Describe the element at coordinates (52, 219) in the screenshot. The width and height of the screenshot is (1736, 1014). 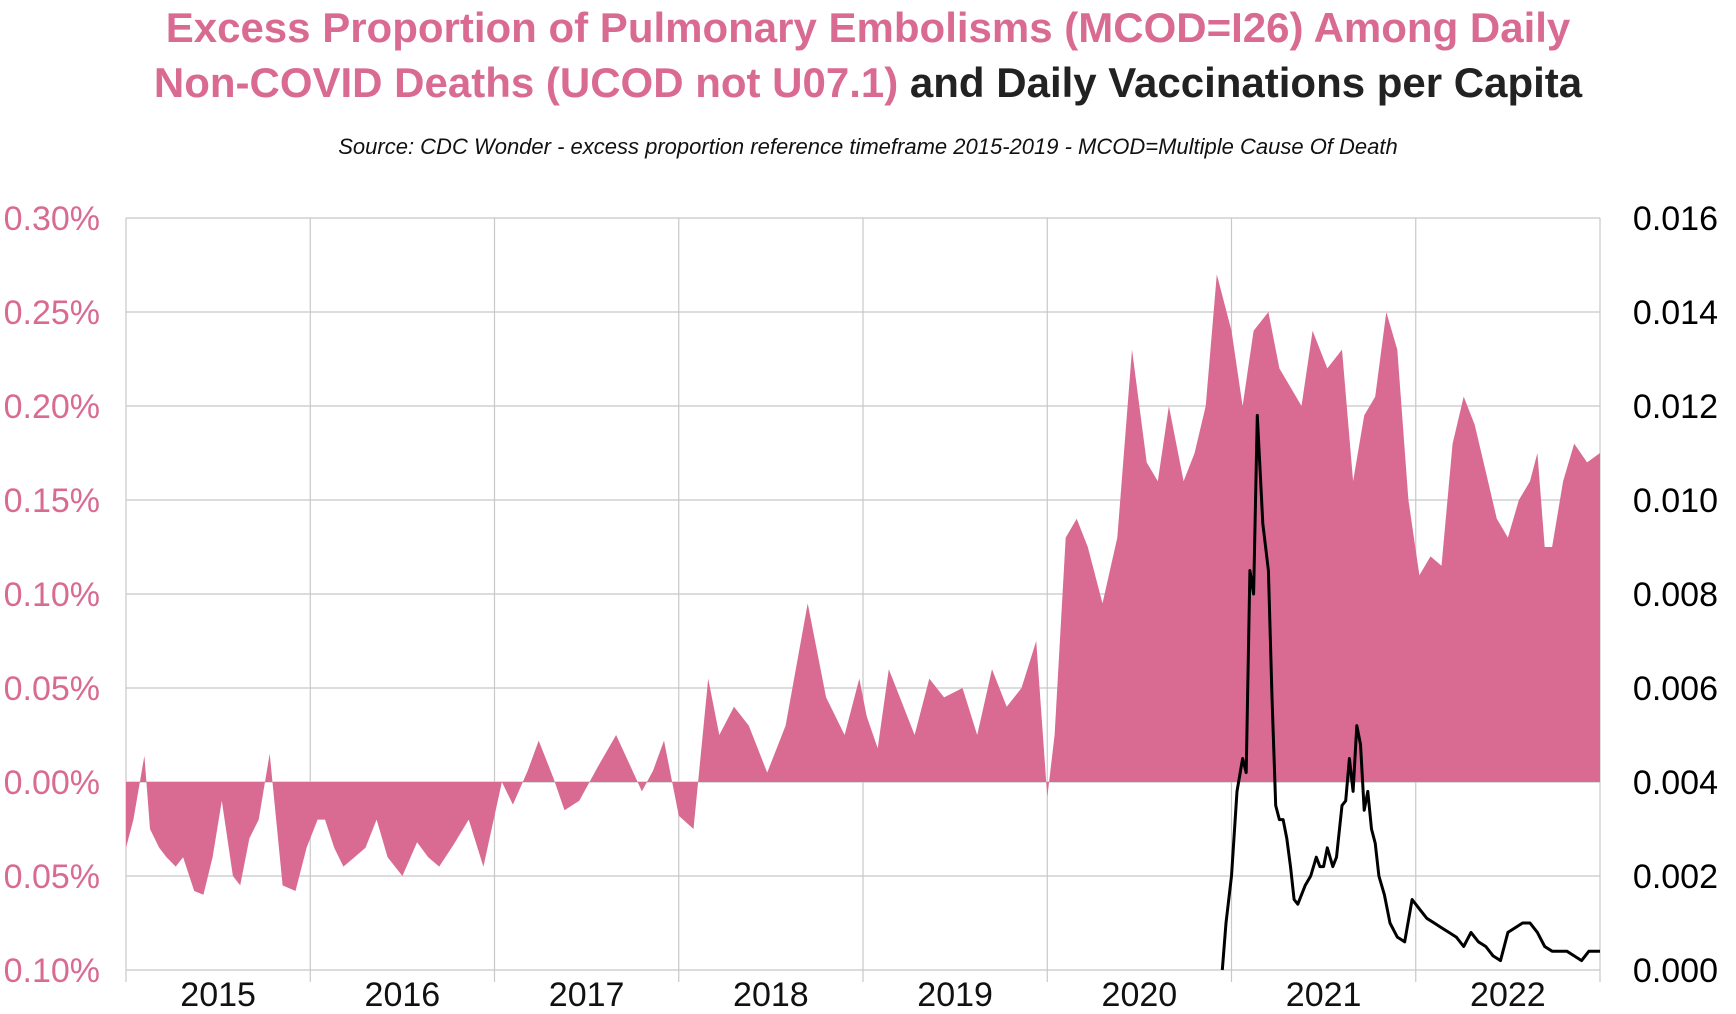
I see `left-tick-label: 0.30%` at that location.